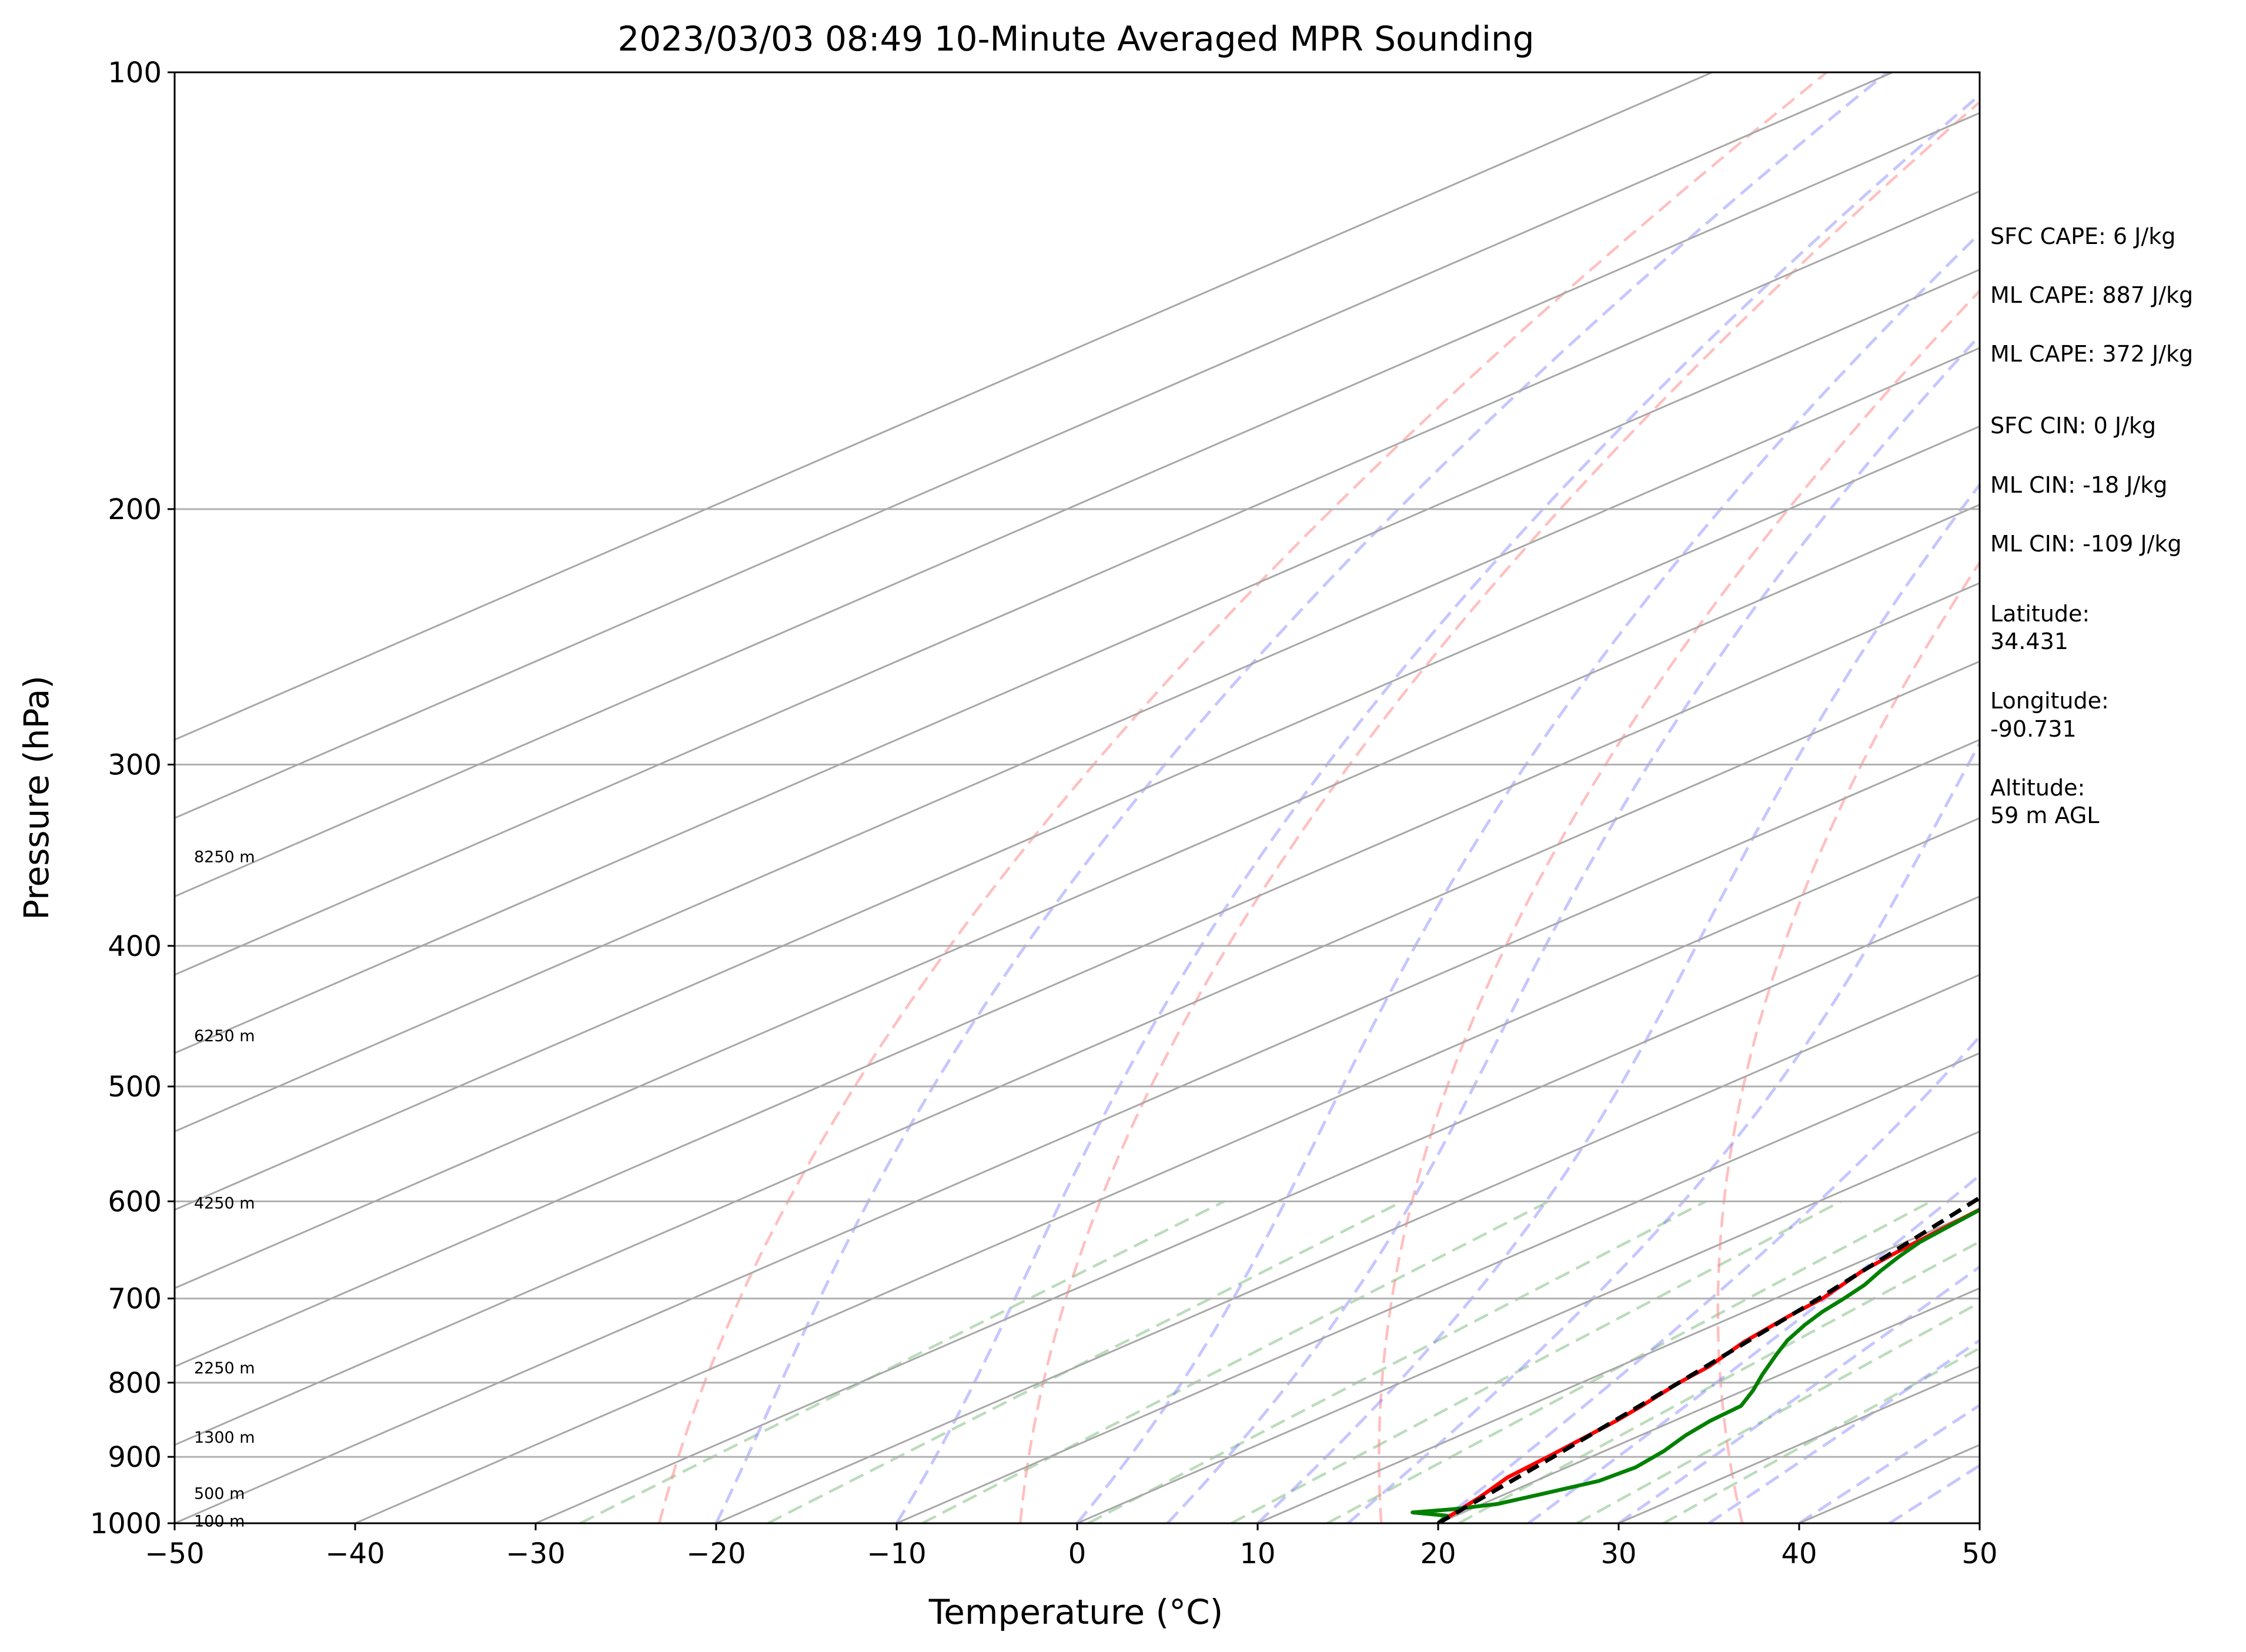 Image resolution: width=2246 pixels, height=1652 pixels. Describe the element at coordinates (224, 1190) in the screenshot. I see `height-labels: 100 m 500 m 1300 m 2250 m 4250 m 6250 m 8250 m` at that location.